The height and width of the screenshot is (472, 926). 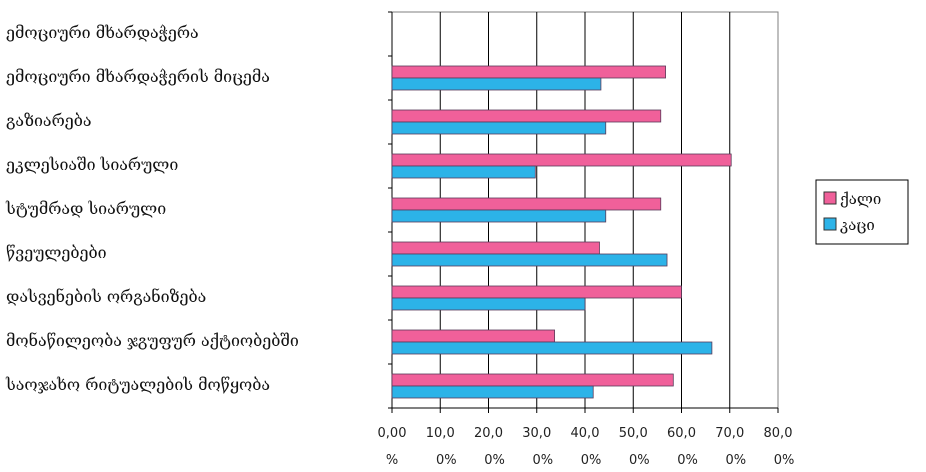 What do you see at coordinates (152, 340) in the screenshot?
I see `category-label: მონაწილეობა ჯგუფურ აქტიობებში` at bounding box center [152, 340].